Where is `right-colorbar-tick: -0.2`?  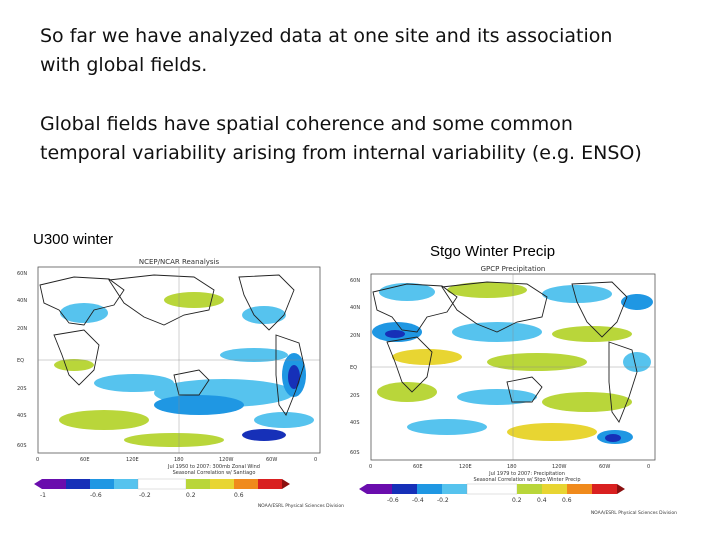
right-colorbar-tick: -0.2 is located at coordinates (443, 500).